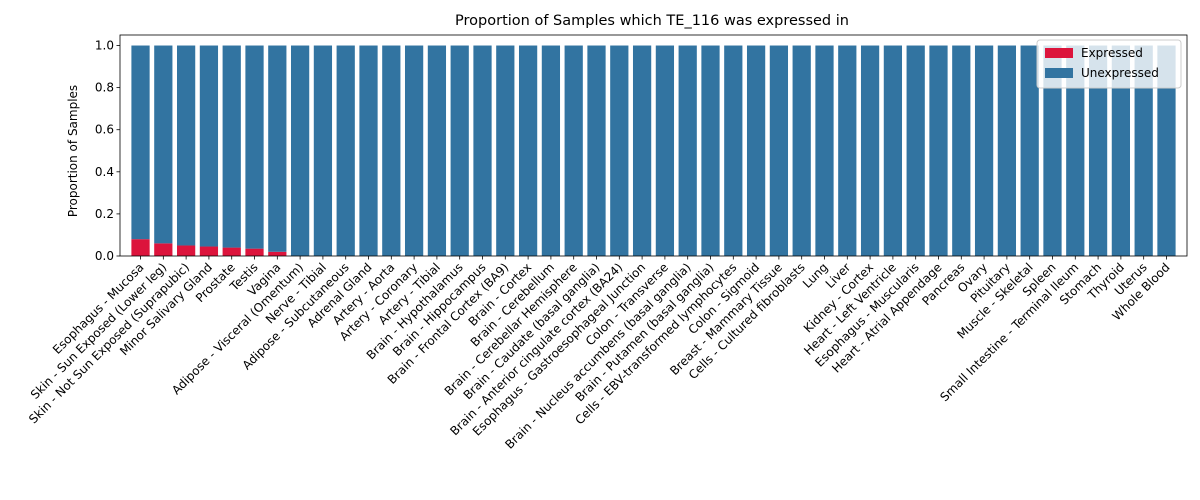 This screenshot has height=500, width=1200. Describe the element at coordinates (1059, 73) in the screenshot. I see `legend-swatch-unexpressed` at that location.